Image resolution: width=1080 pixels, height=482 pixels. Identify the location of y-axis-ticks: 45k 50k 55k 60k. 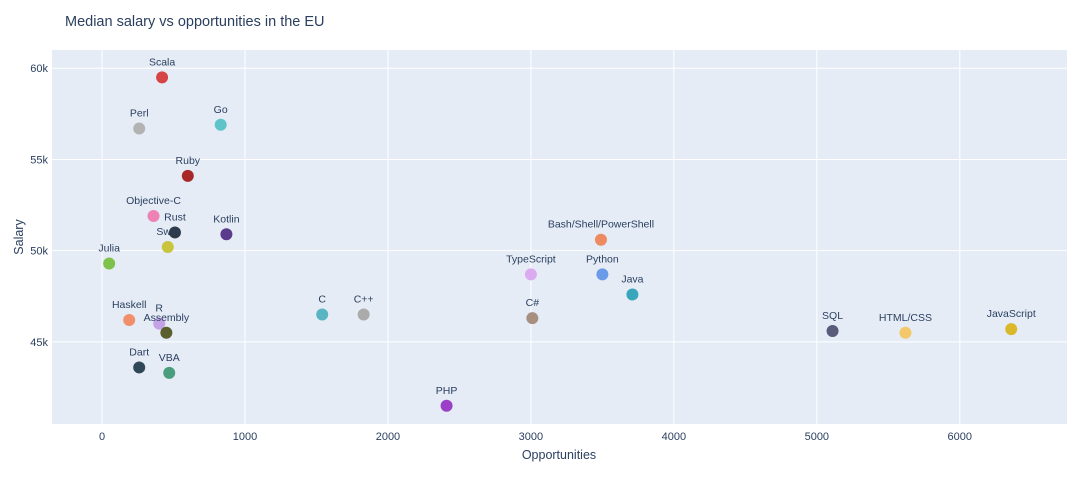
(39, 206).